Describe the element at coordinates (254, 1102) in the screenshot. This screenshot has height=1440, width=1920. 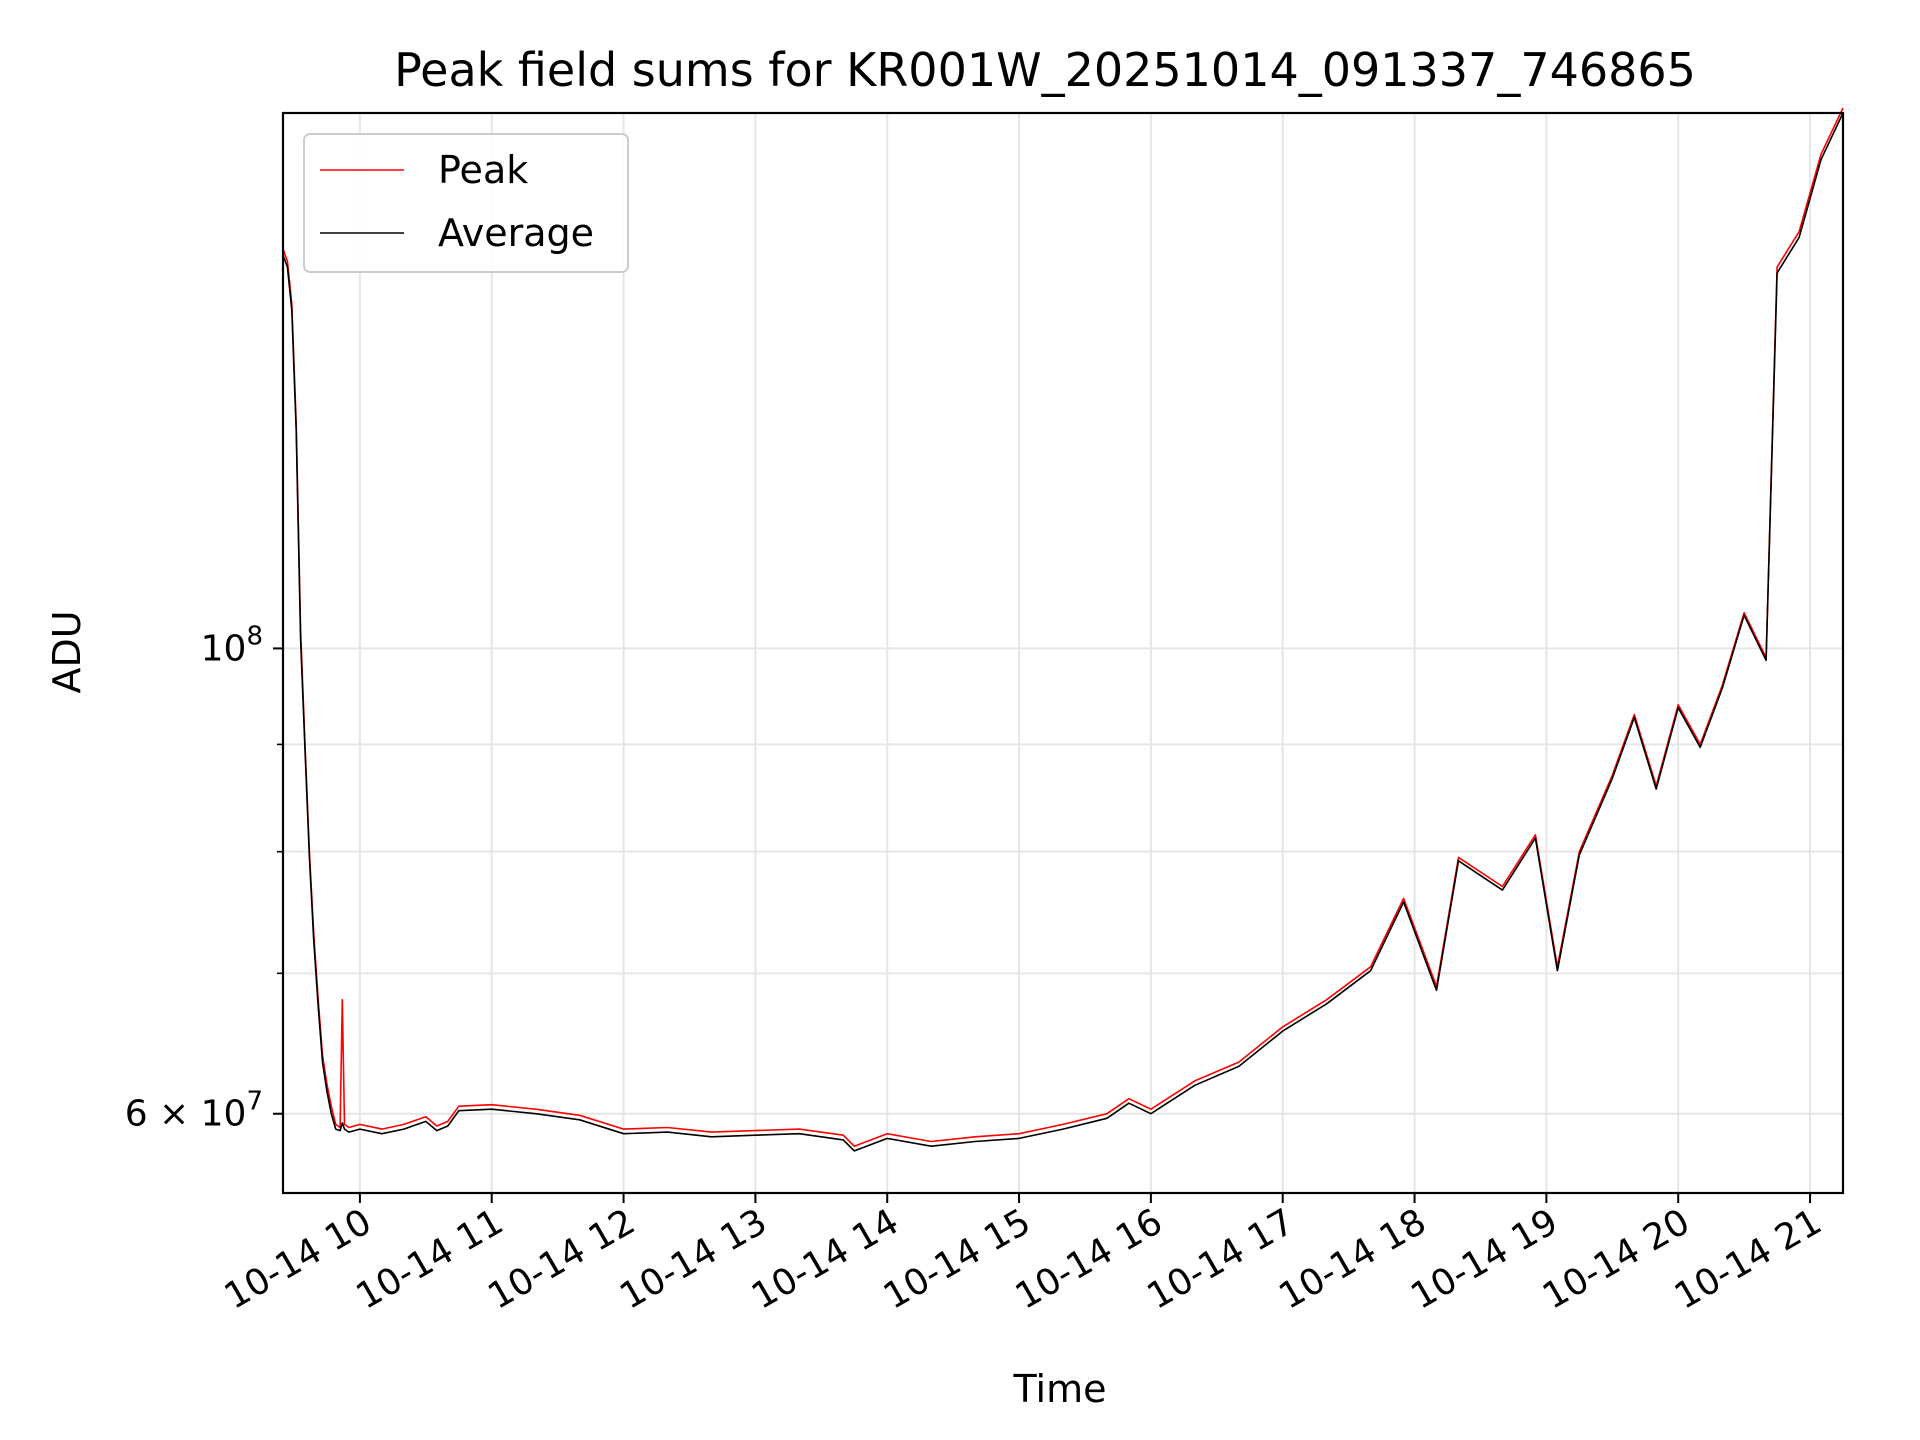
I see `y-tick-label-exponent: 7` at that location.